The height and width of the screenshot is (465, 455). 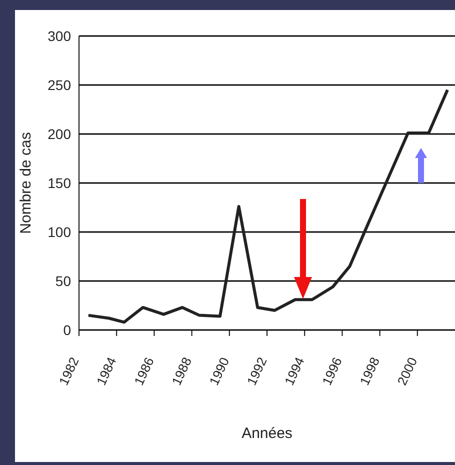 What do you see at coordinates (267, 433) in the screenshot?
I see `x-axis-title: Années` at bounding box center [267, 433].